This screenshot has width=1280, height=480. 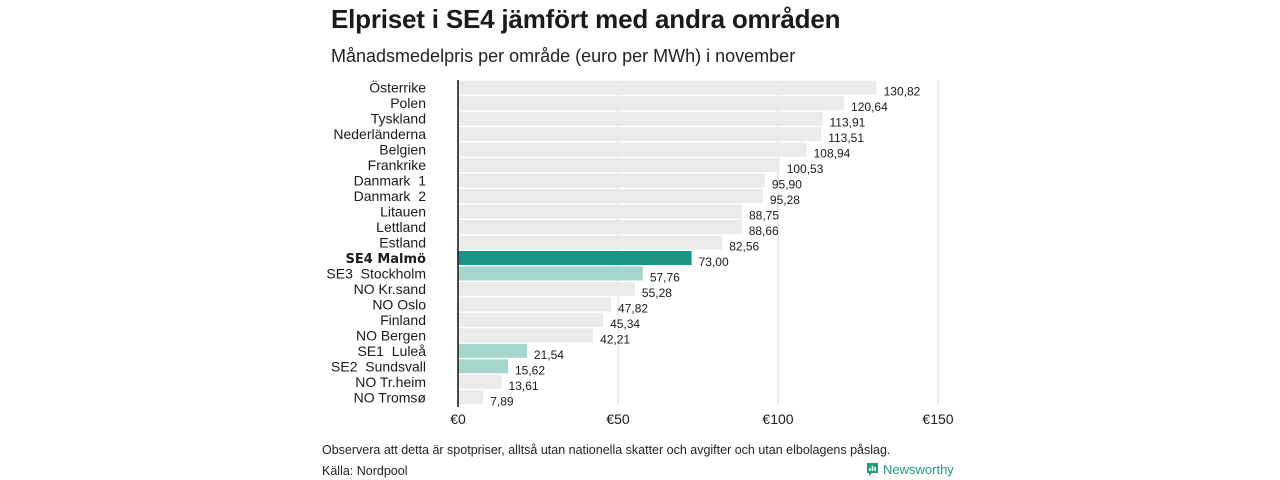 What do you see at coordinates (586, 19) in the screenshot?
I see `chart-title: Elpriset i SE4 jämfört med andra områden` at bounding box center [586, 19].